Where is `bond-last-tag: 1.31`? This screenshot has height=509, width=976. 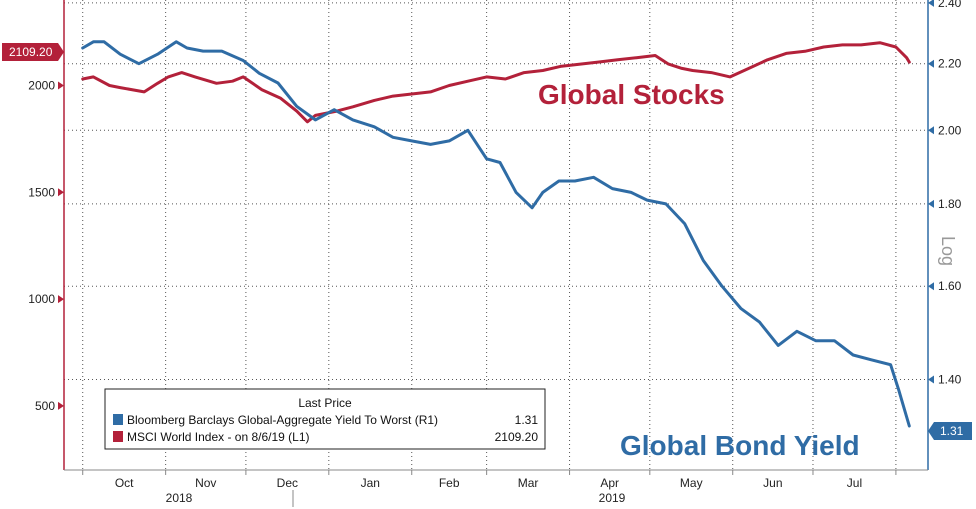
bond-last-tag: 1.31 is located at coordinates (950, 431).